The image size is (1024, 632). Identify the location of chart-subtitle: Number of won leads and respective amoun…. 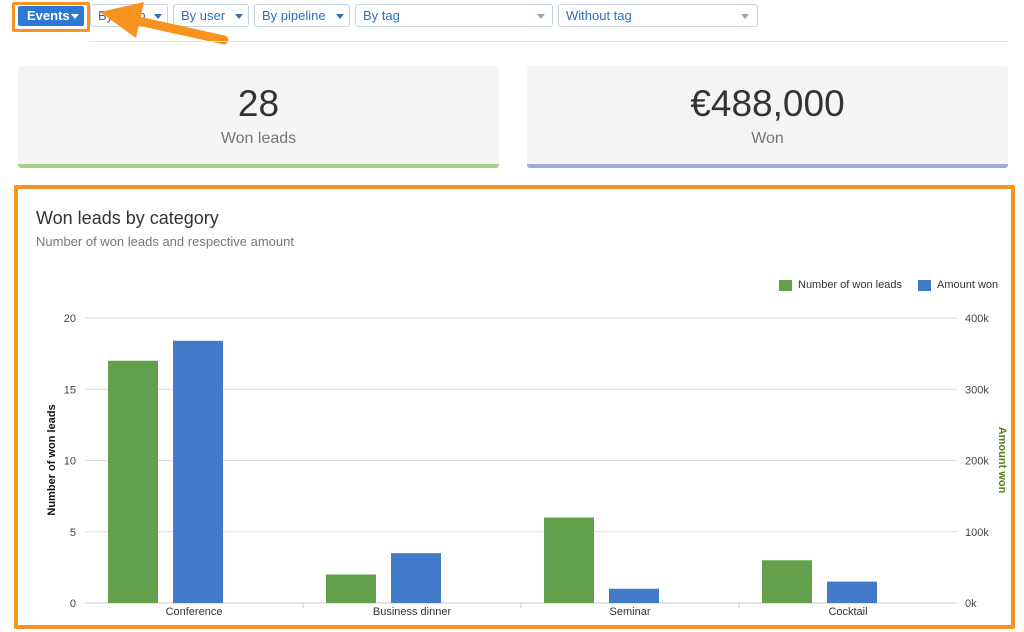
(165, 241).